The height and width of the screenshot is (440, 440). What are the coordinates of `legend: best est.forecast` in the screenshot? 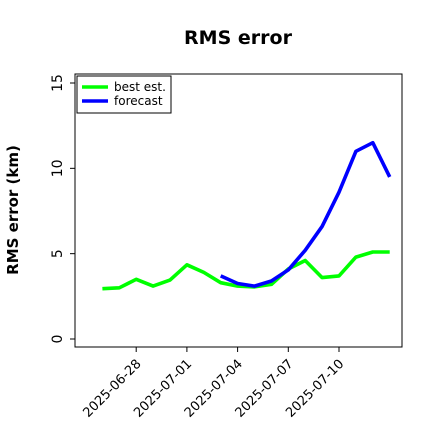 It's located at (124, 94).